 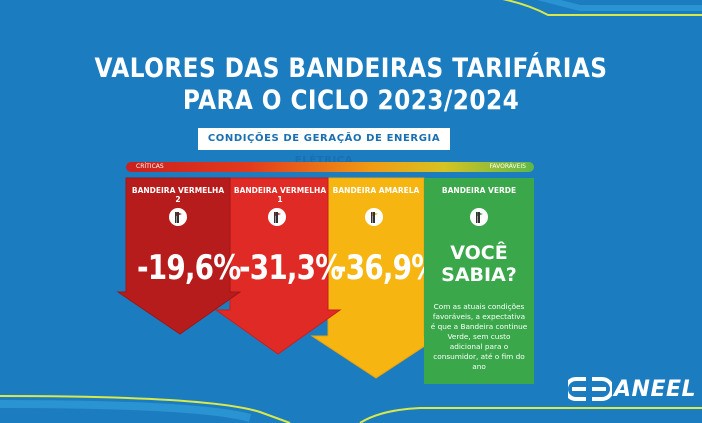 I want to click on did-you-know-heading: VOCÊ SABIA?, so click(x=479, y=264).